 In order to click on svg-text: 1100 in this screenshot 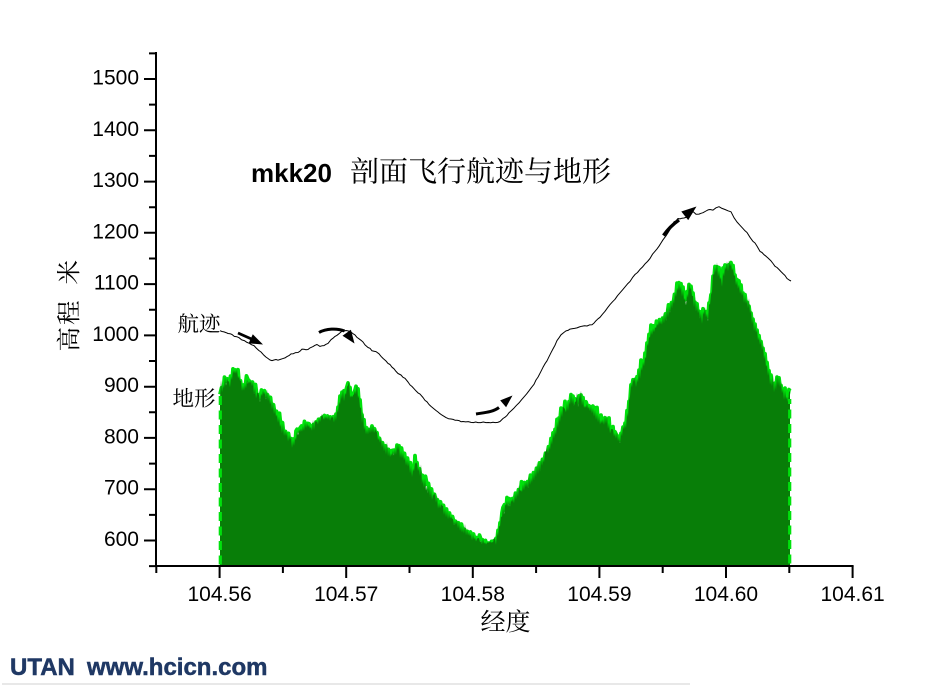, I will do `click(116, 283)`.